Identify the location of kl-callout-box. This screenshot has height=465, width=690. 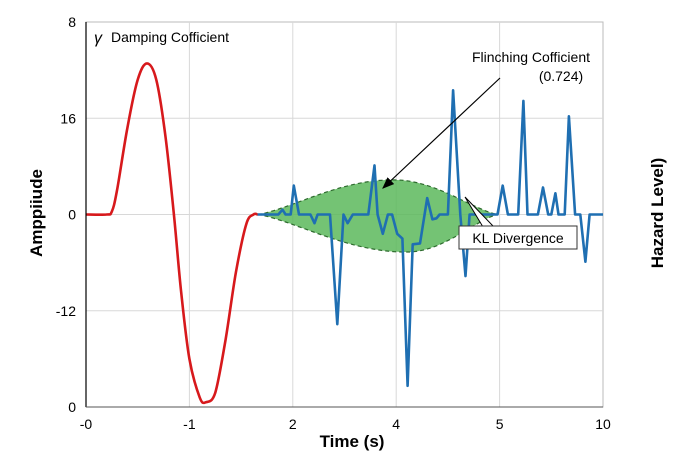
(518, 237).